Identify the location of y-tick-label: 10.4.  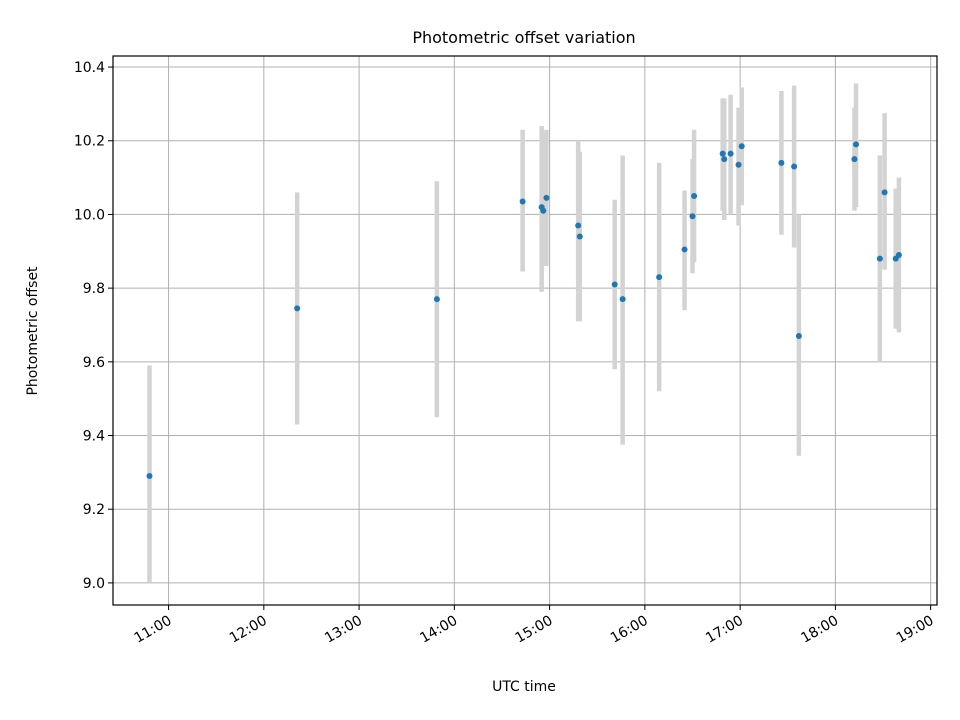
(89, 68).